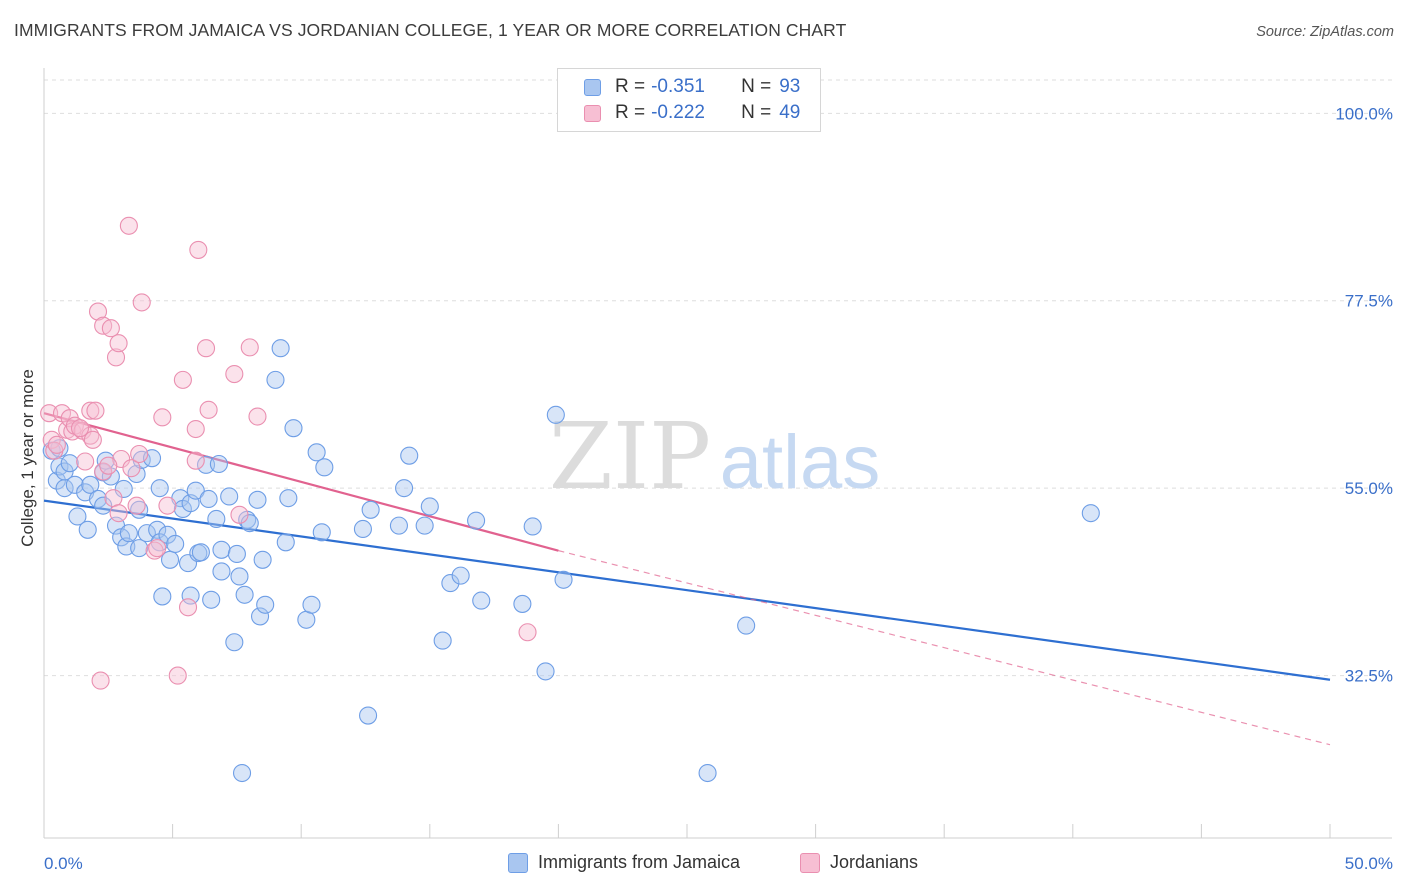 The height and width of the screenshot is (892, 1406). I want to click on y-tick-label: 32.5%, so click(1369, 676).